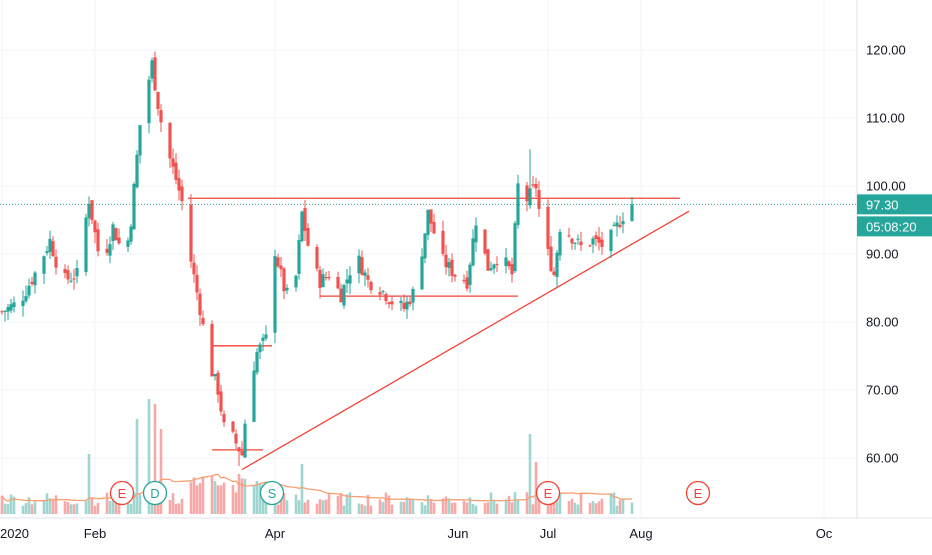 The image size is (932, 555). I want to click on event-marker-d: D, so click(155, 493).